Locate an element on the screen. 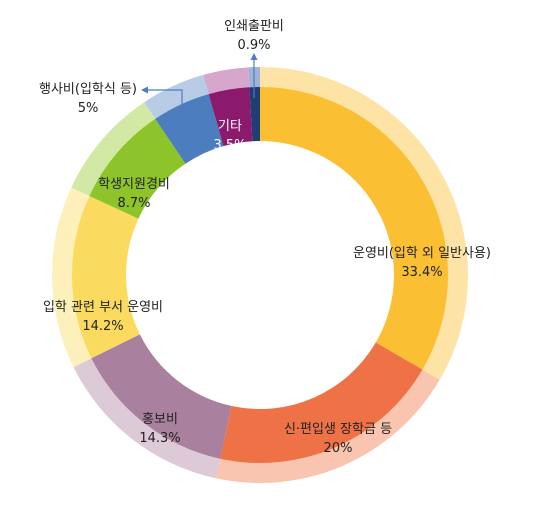  callout-line-event is located at coordinates (165, 100).